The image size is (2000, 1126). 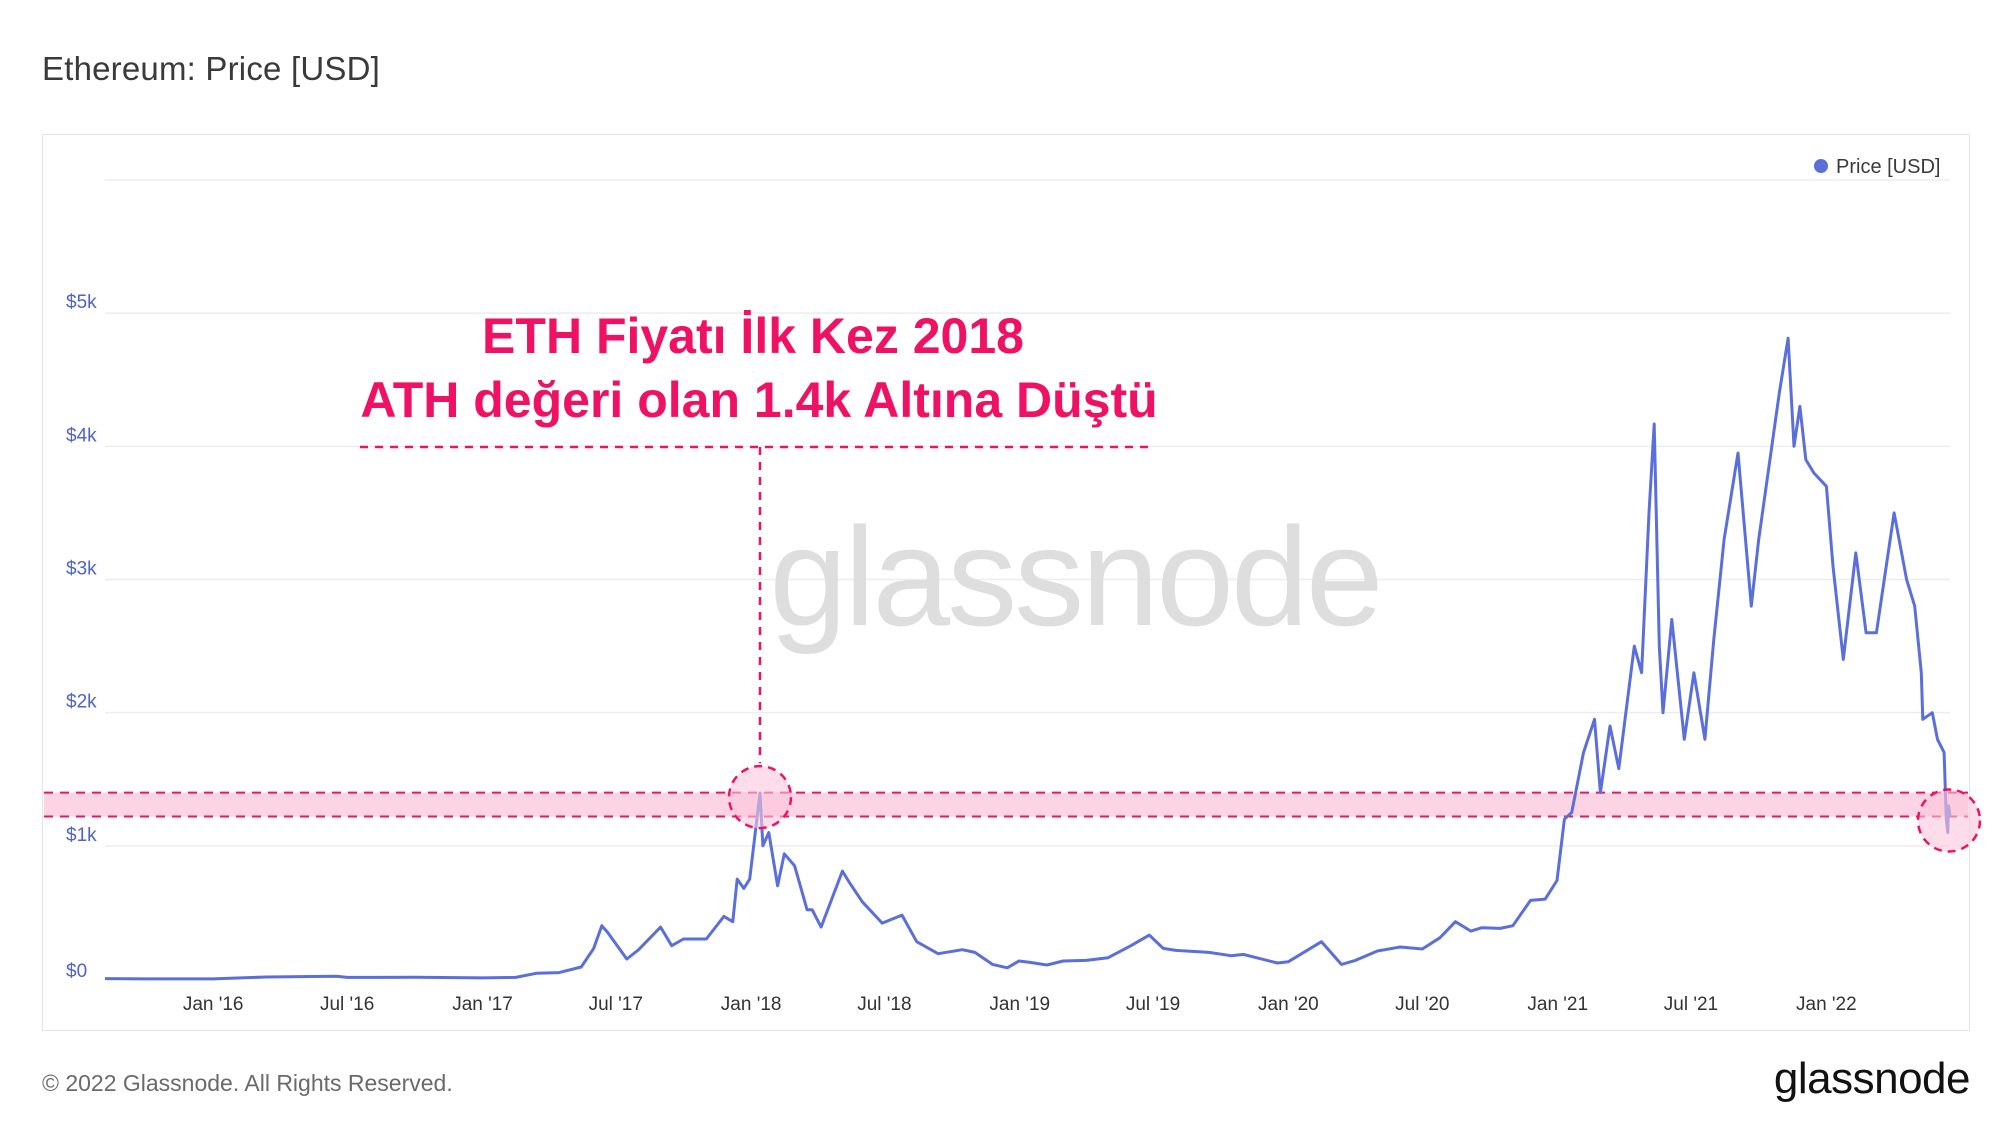 What do you see at coordinates (1557, 1004) in the screenshot?
I see `x-tick-label: Jan '21` at bounding box center [1557, 1004].